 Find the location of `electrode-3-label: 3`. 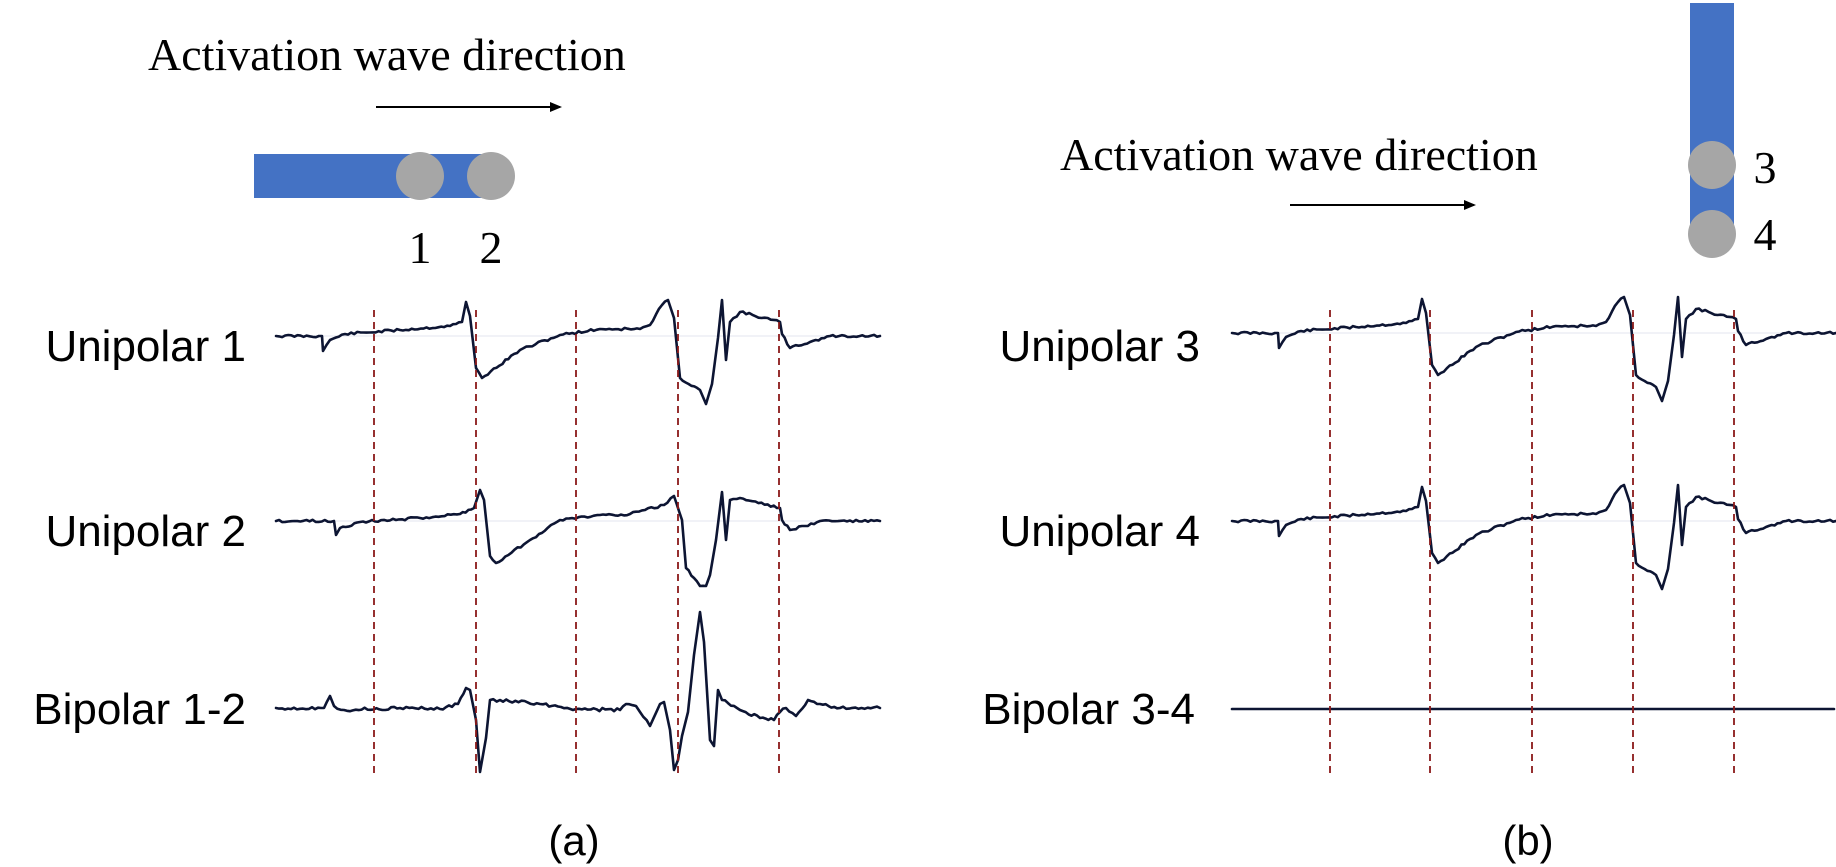

electrode-3-label: 3 is located at coordinates (1765, 167).